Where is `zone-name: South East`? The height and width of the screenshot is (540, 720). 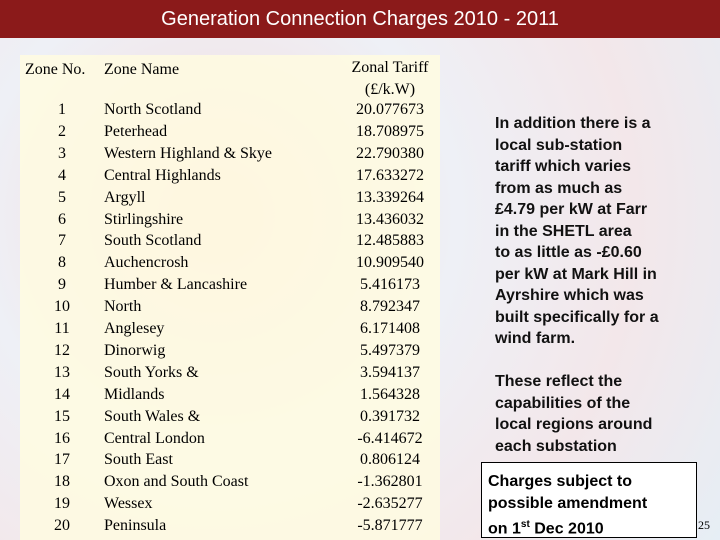
zone-name: South East is located at coordinates (138, 460).